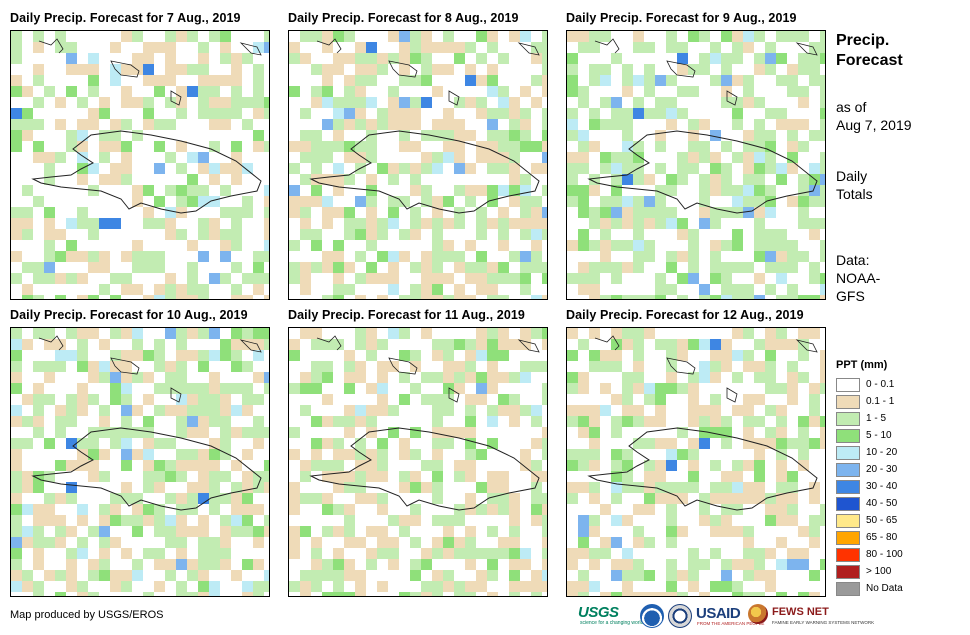  Describe the element at coordinates (652, 616) in the screenshot. I see `noaa-logo-icon` at that location.